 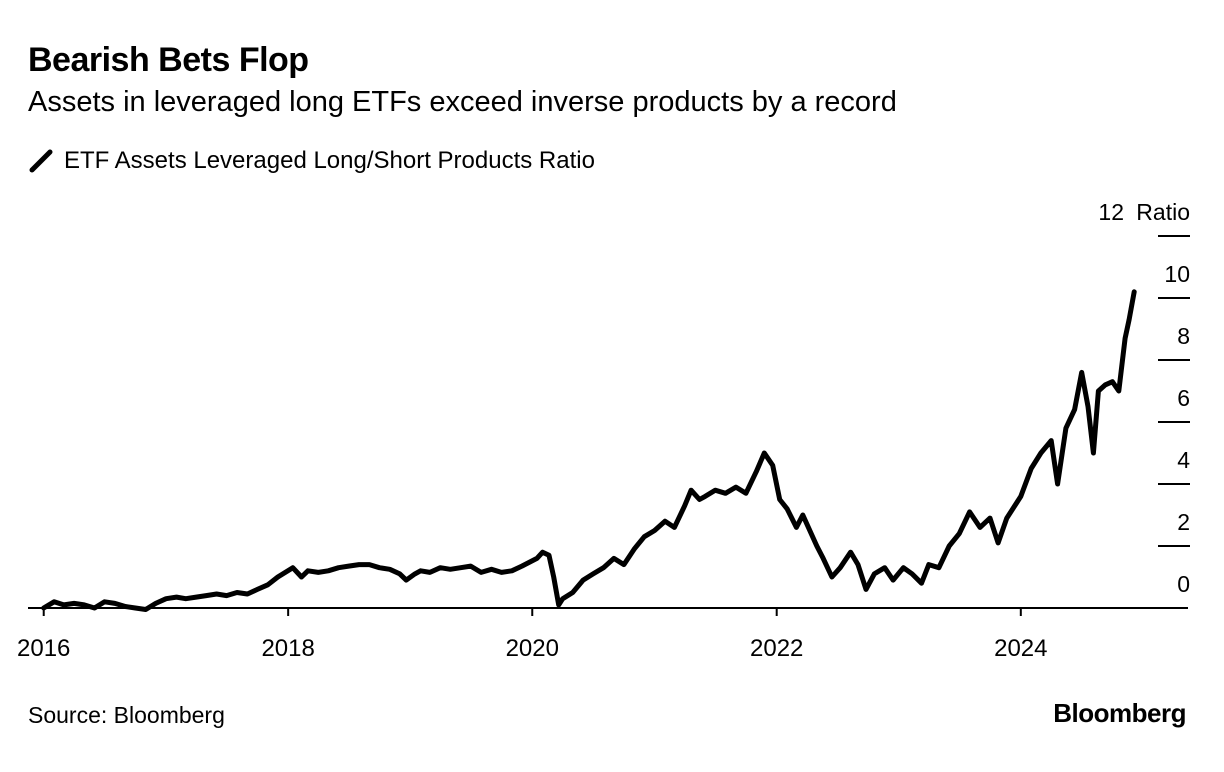 What do you see at coordinates (1183, 584) in the screenshot?
I see `y-tick-label-0: 0` at bounding box center [1183, 584].